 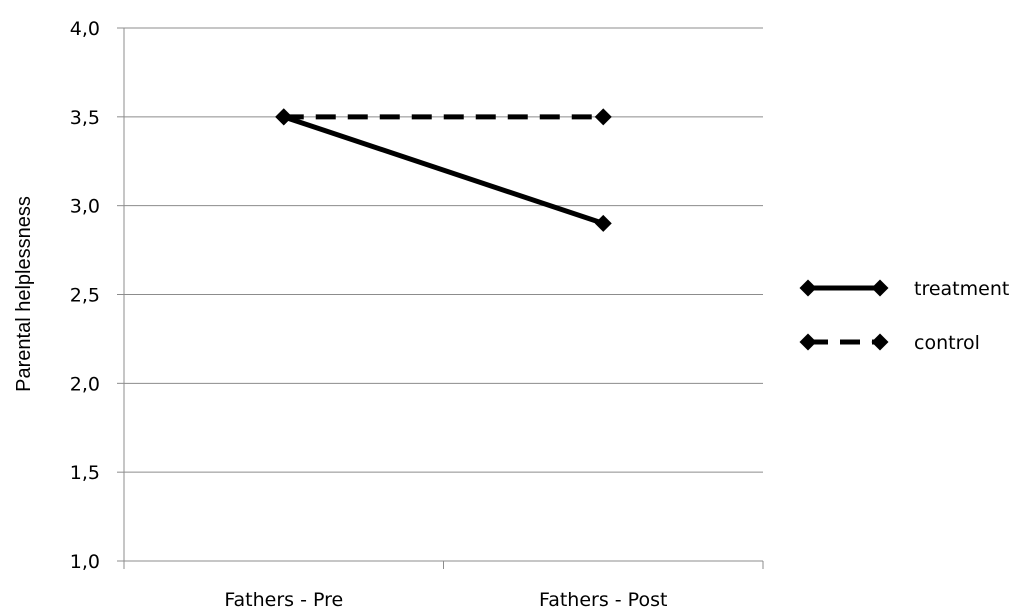 What do you see at coordinates (85, 562) in the screenshot?
I see `y-tick-label: 1,0` at bounding box center [85, 562].